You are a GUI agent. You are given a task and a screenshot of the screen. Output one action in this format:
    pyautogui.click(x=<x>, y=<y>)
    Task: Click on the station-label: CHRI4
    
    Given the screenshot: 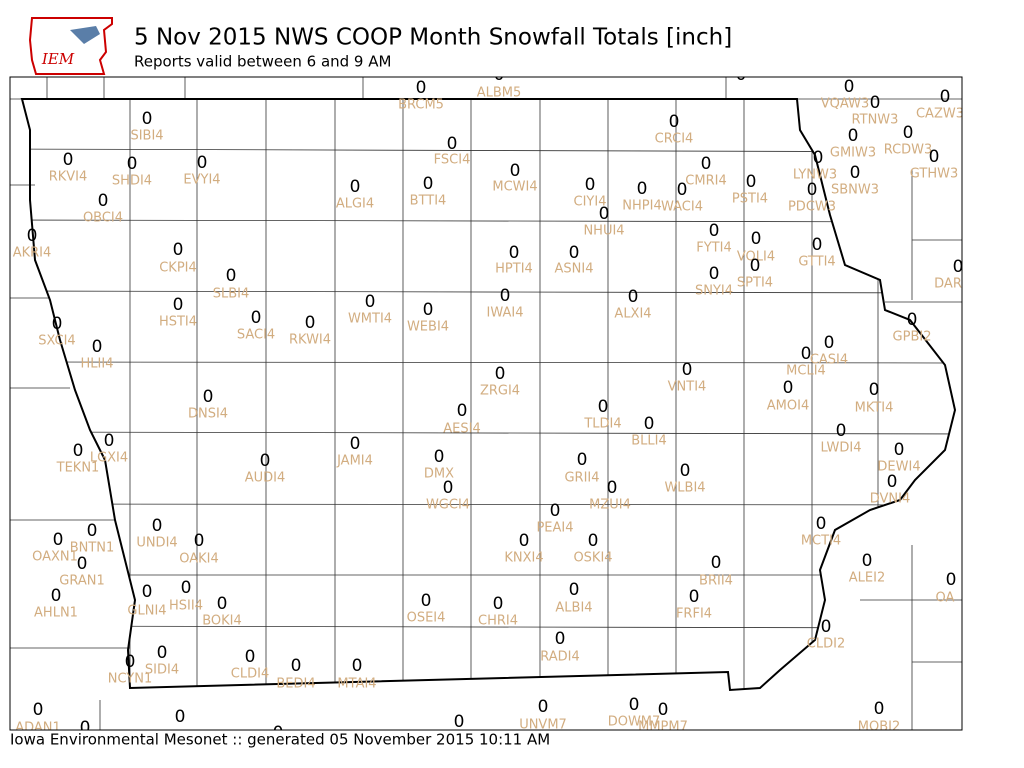 What is the action you would take?
    pyautogui.click(x=498, y=621)
    